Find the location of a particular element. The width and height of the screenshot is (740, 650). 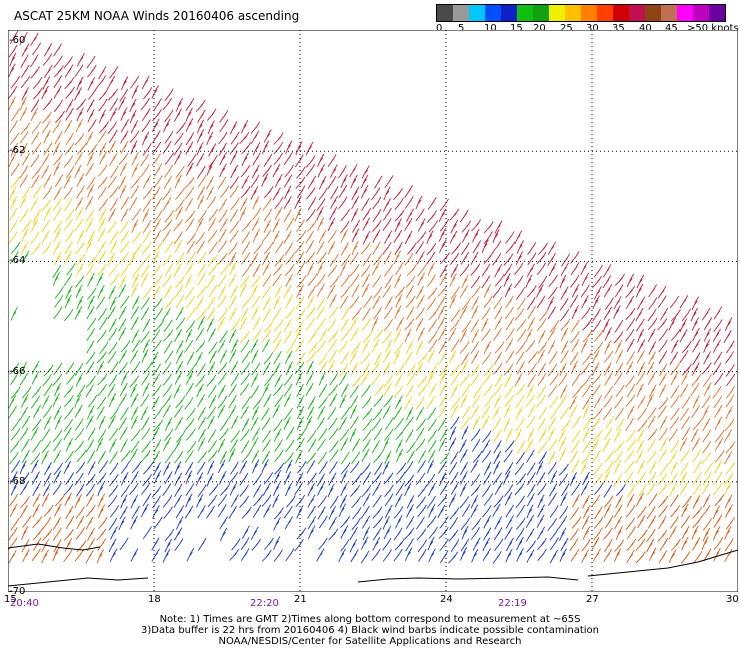

legend-label: 0 is located at coordinates (439, 28).